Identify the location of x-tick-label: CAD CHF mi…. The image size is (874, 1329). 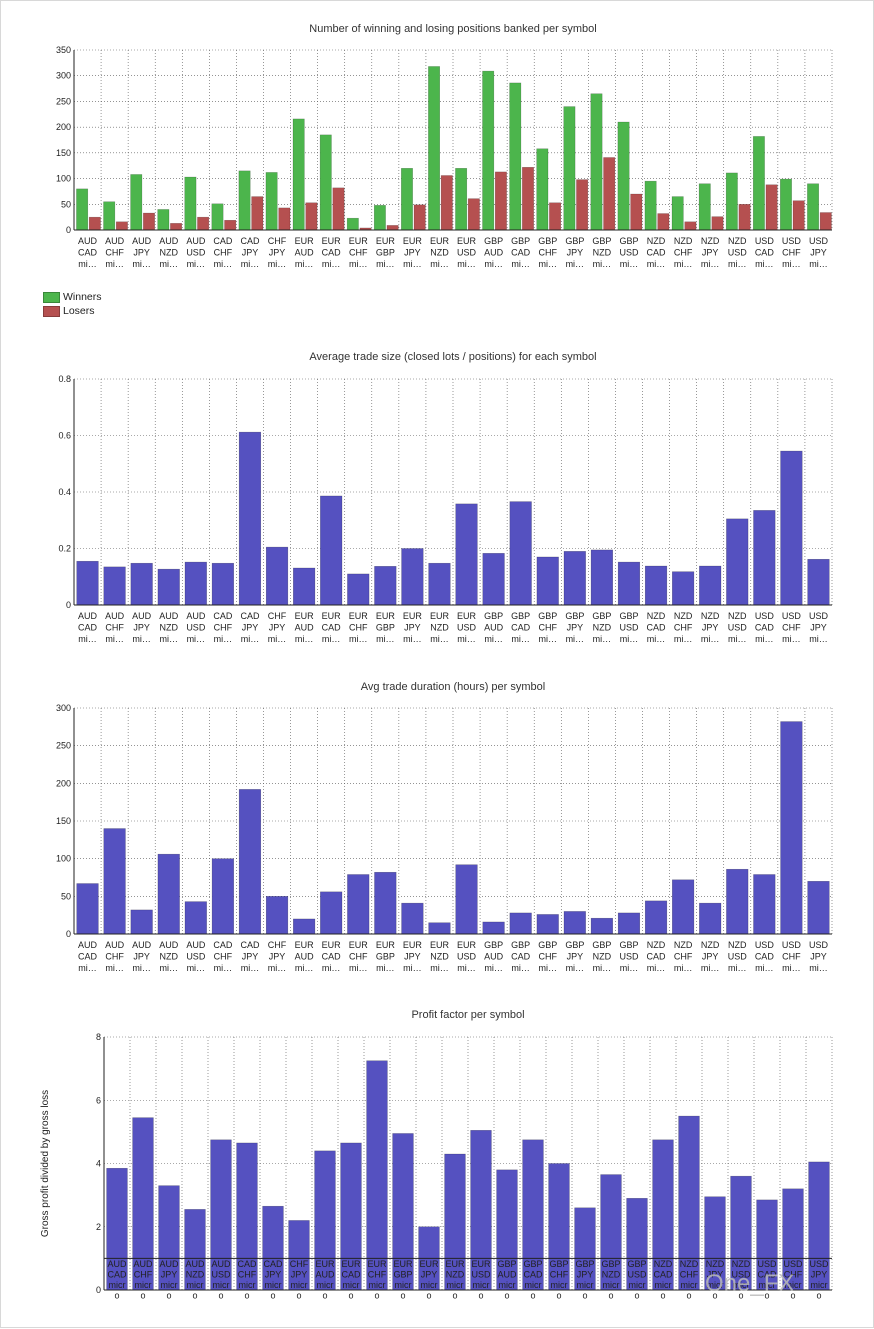
(223, 252).